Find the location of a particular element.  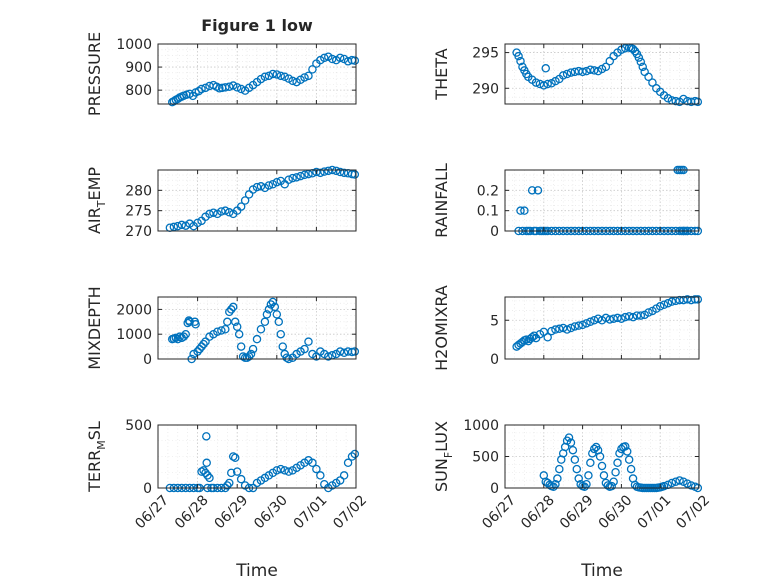

y-tick-label: 2000 is located at coordinates (134, 310).